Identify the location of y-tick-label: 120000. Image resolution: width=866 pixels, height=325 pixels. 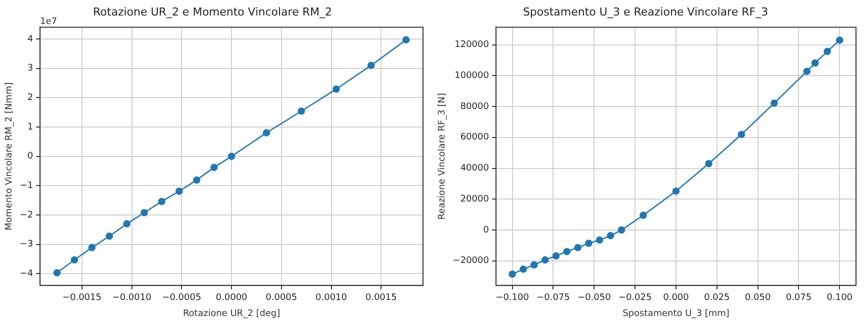
(472, 45).